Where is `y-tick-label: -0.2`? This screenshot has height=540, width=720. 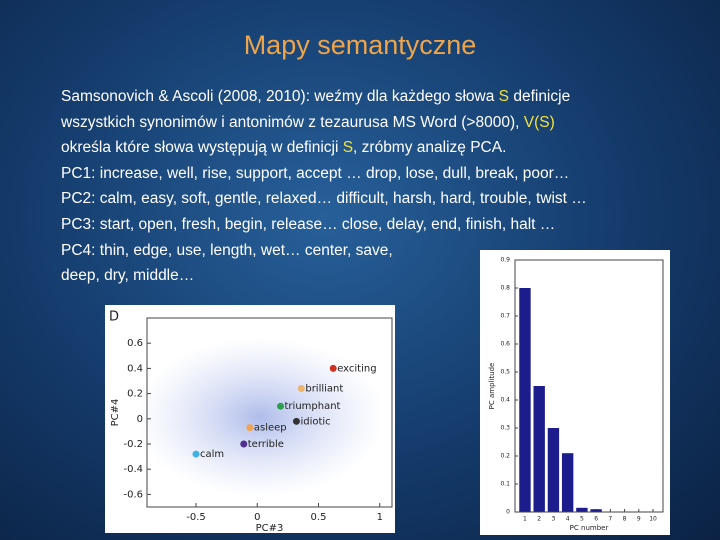
y-tick-label: -0.2 is located at coordinates (133, 444).